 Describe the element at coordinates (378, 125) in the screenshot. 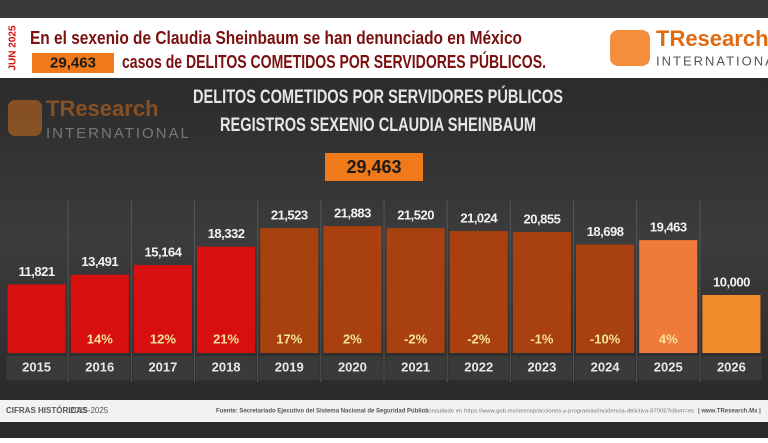

I see `chart-subtitle: REGISTROS SEXENIO CLAUDIA SHEINBAUM` at that location.